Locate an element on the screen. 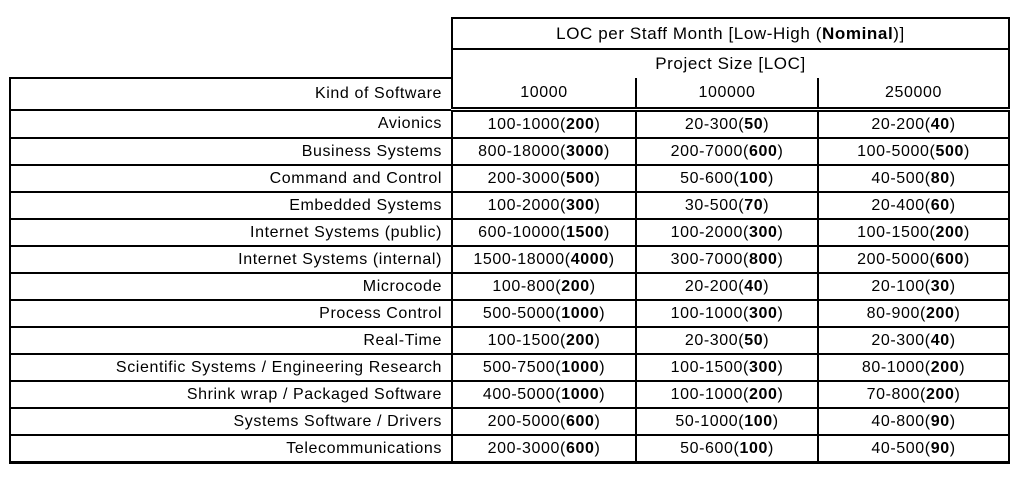 Image resolution: width=1018 pixels, height=480 pixels. loc-range-cell: 20-400(60) is located at coordinates (913, 206).